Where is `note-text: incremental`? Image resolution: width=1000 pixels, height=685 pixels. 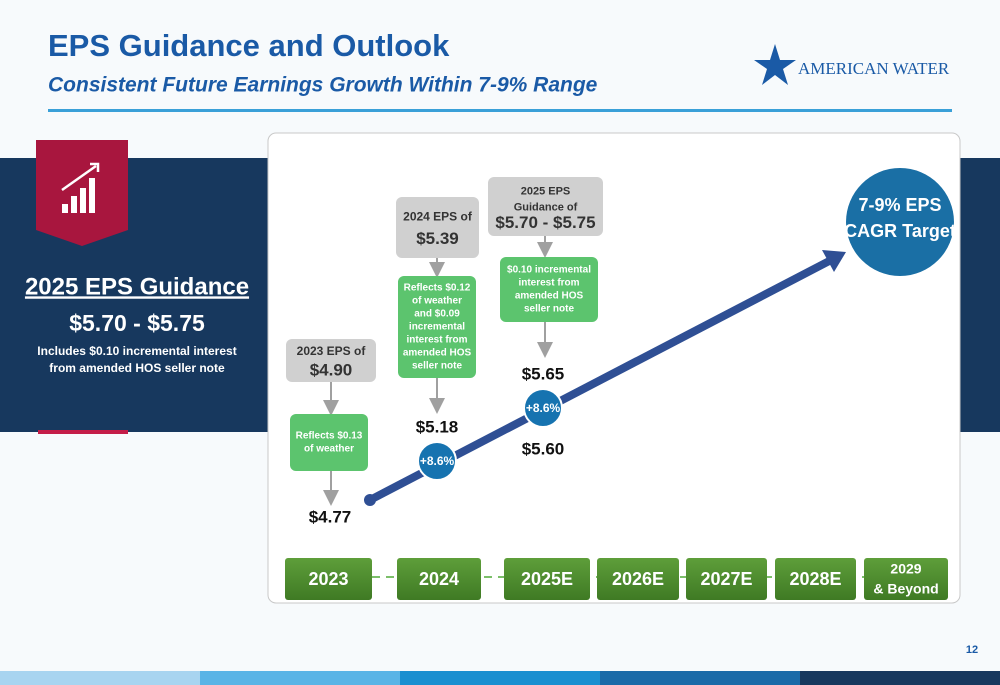 note-text: incremental is located at coordinates (437, 327).